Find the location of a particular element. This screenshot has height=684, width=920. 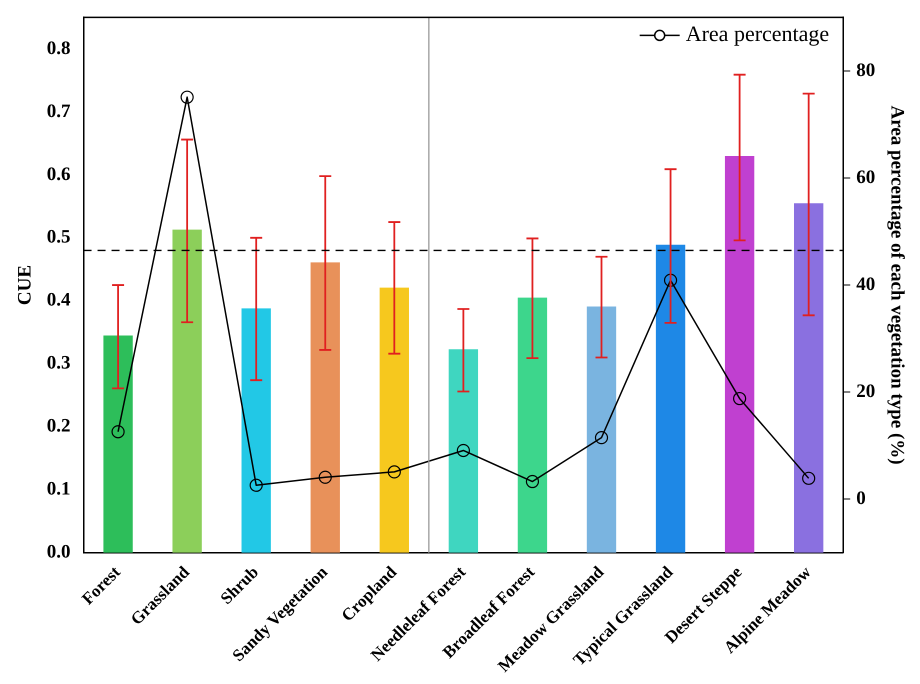

y-tick-label: 0.2 is located at coordinates (58, 426).